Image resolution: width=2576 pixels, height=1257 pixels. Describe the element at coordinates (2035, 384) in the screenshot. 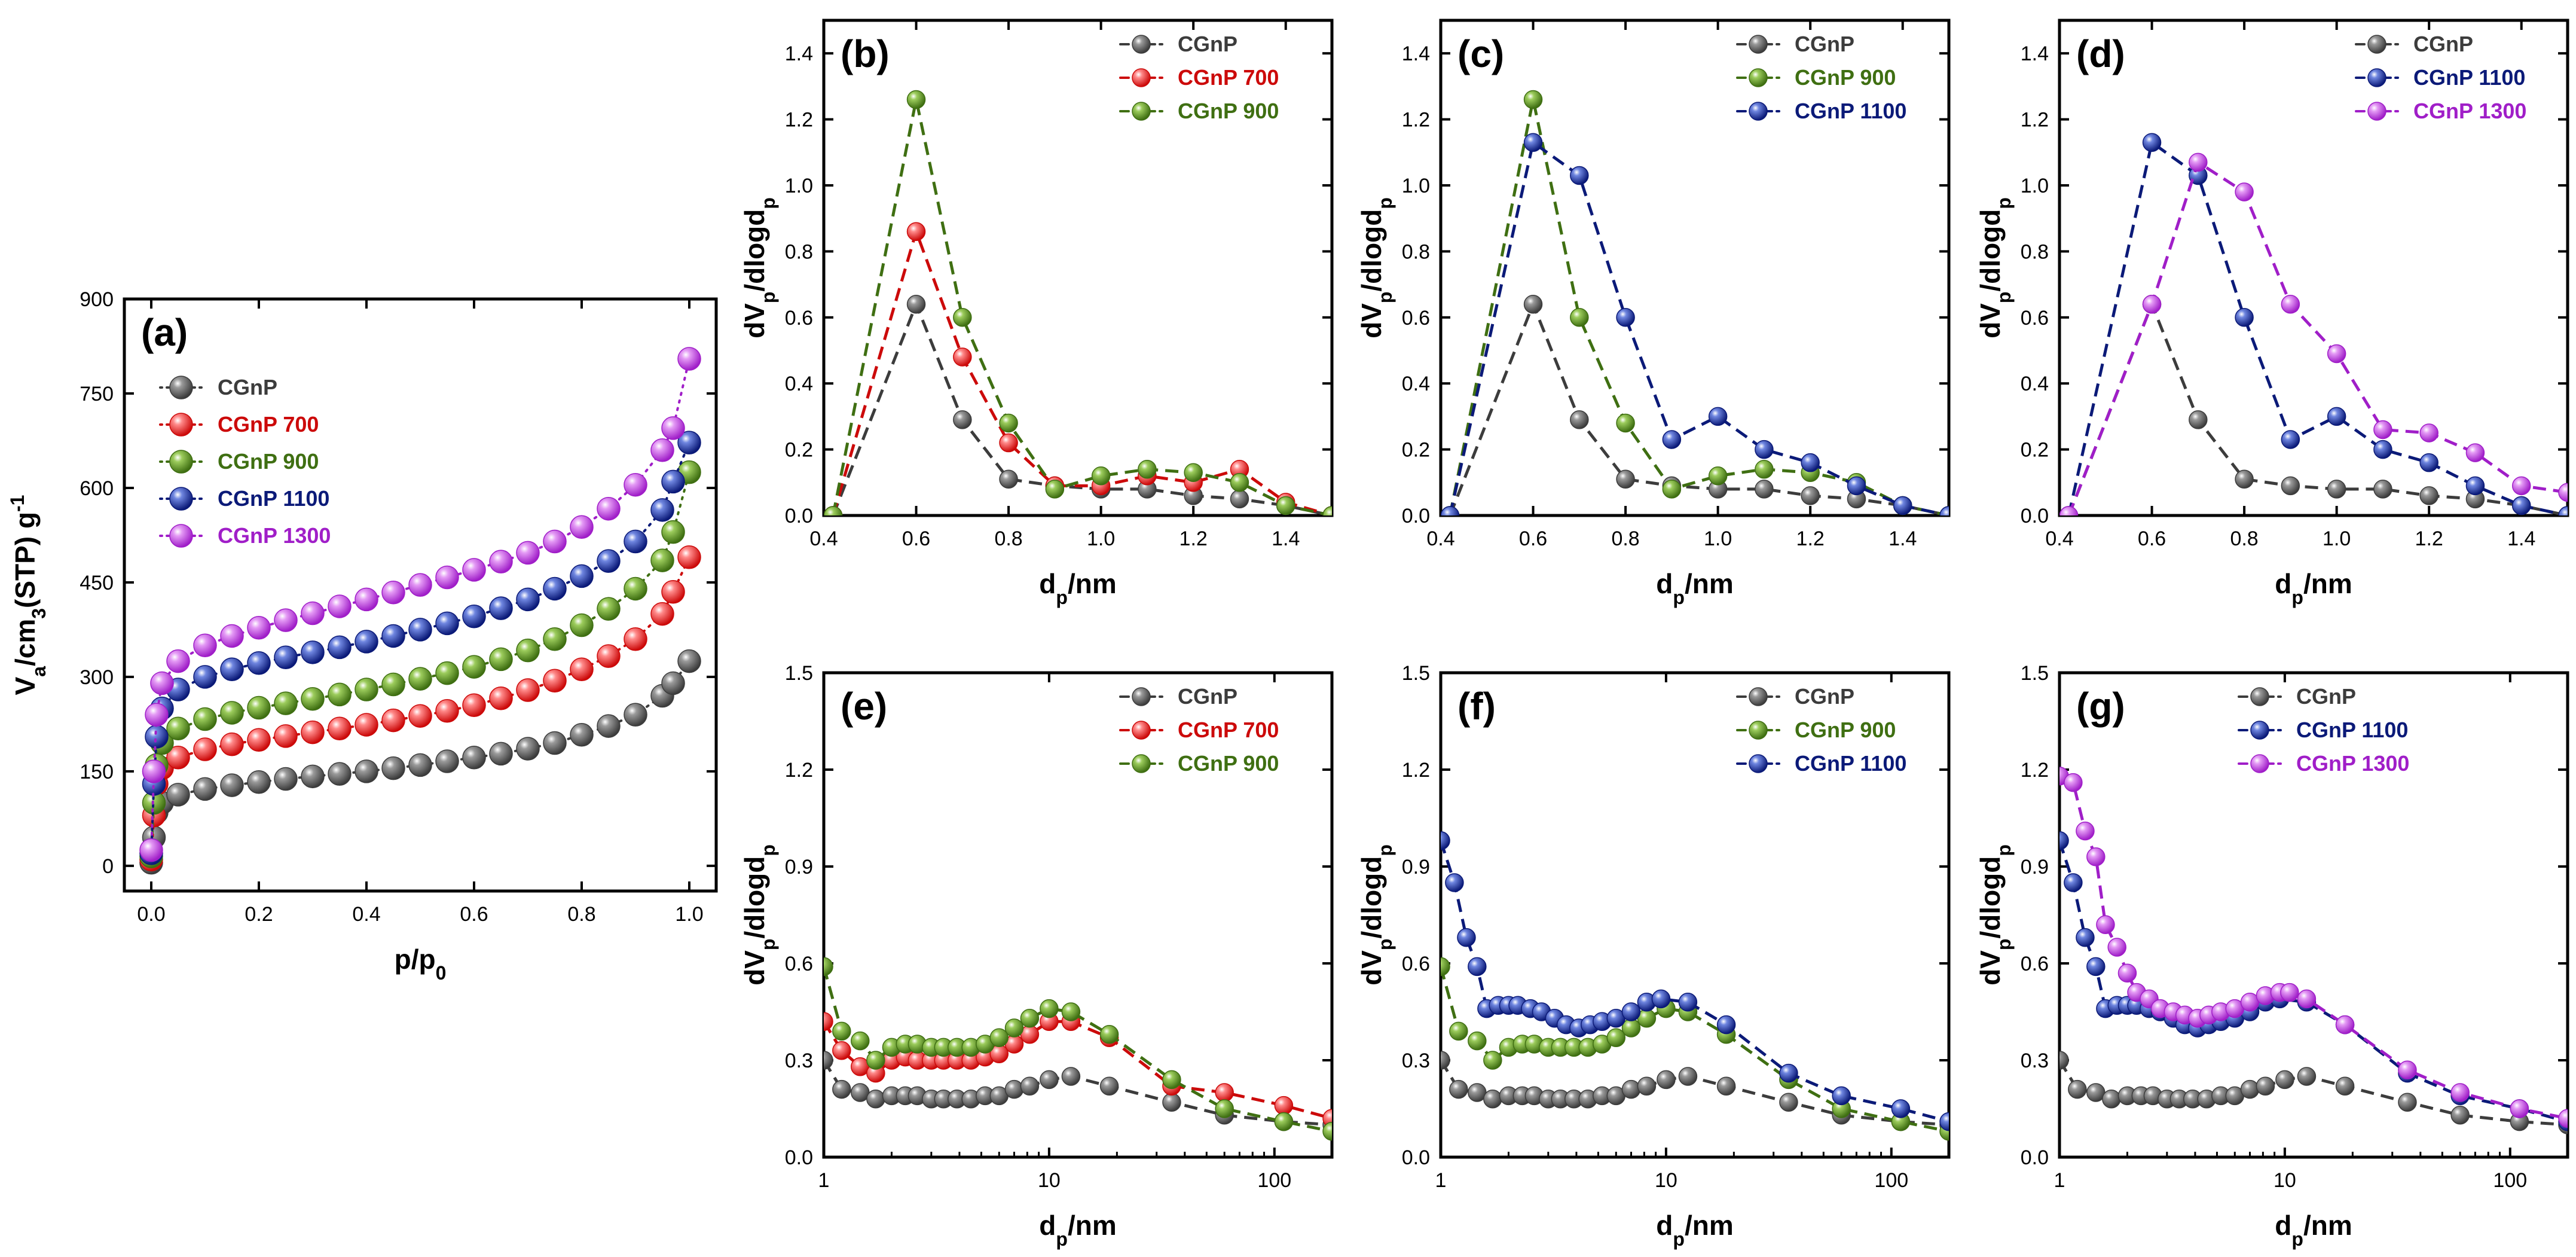

I see `y-tick-label: 0.4` at that location.